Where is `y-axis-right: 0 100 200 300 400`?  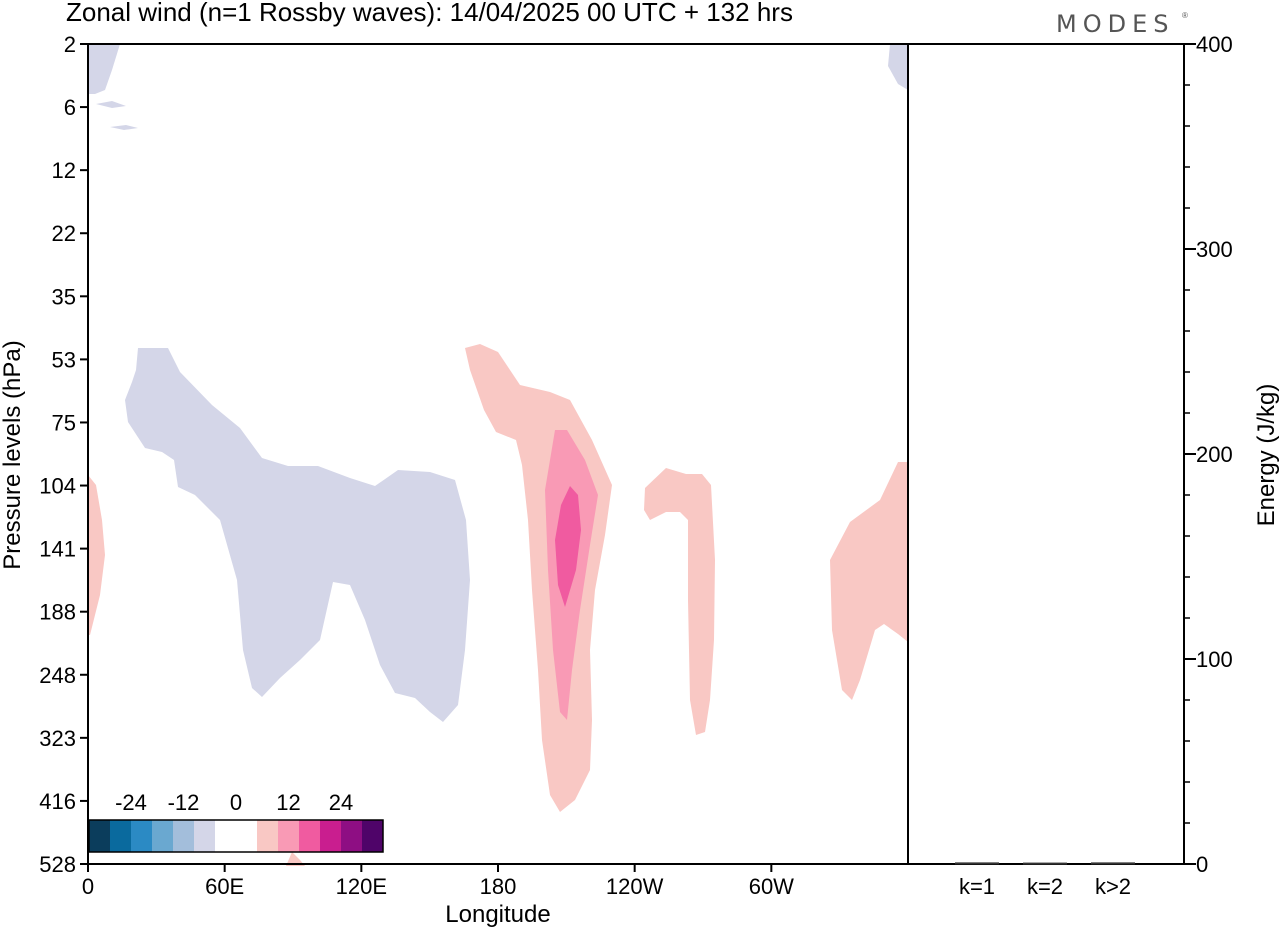 y-axis-right: 0 100 200 300 400 is located at coordinates (1208, 454).